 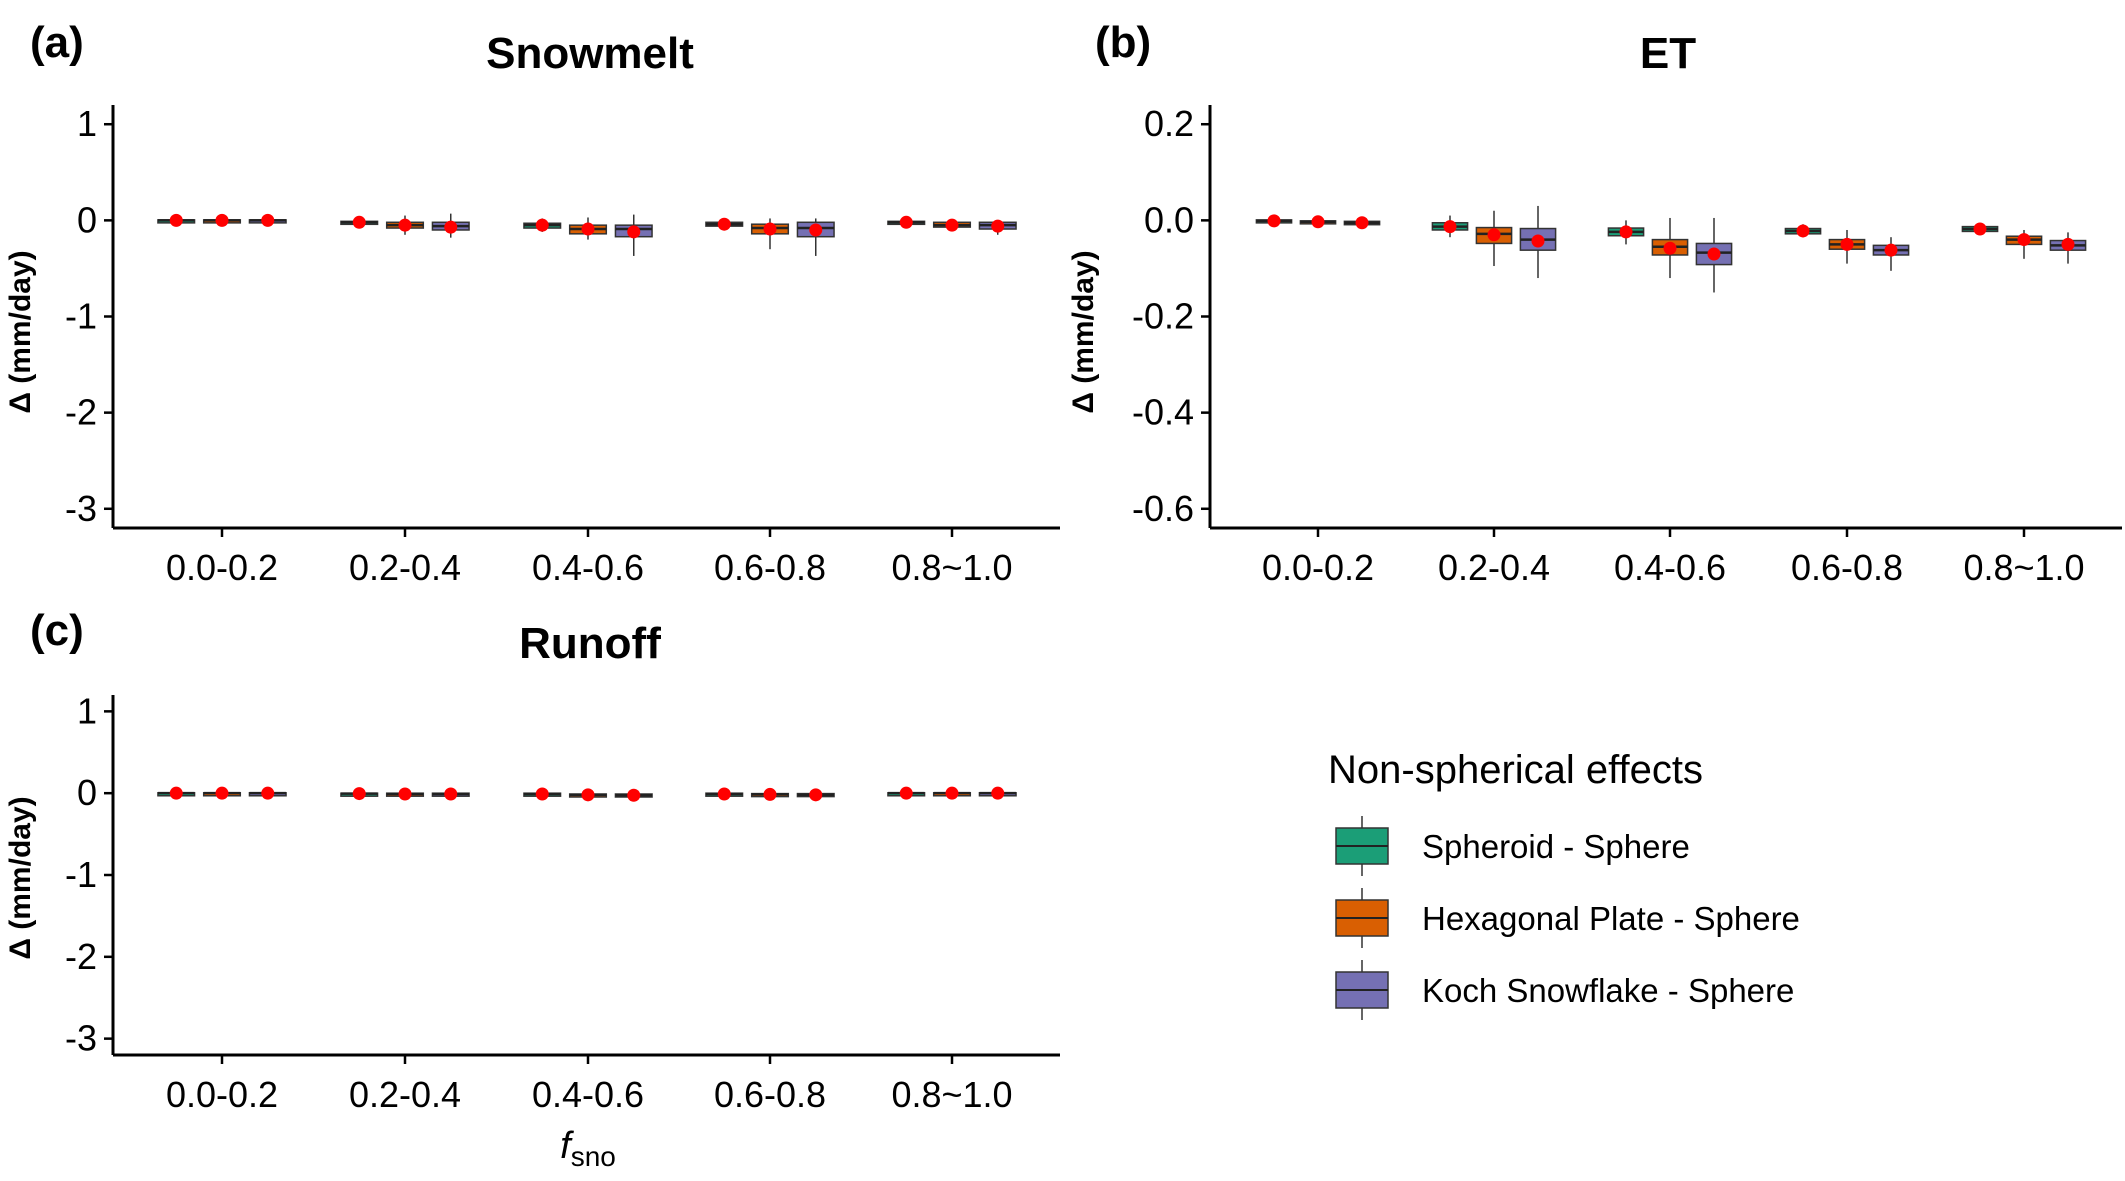 I want to click on y-tick-label: -0.6, so click(x=1163, y=508).